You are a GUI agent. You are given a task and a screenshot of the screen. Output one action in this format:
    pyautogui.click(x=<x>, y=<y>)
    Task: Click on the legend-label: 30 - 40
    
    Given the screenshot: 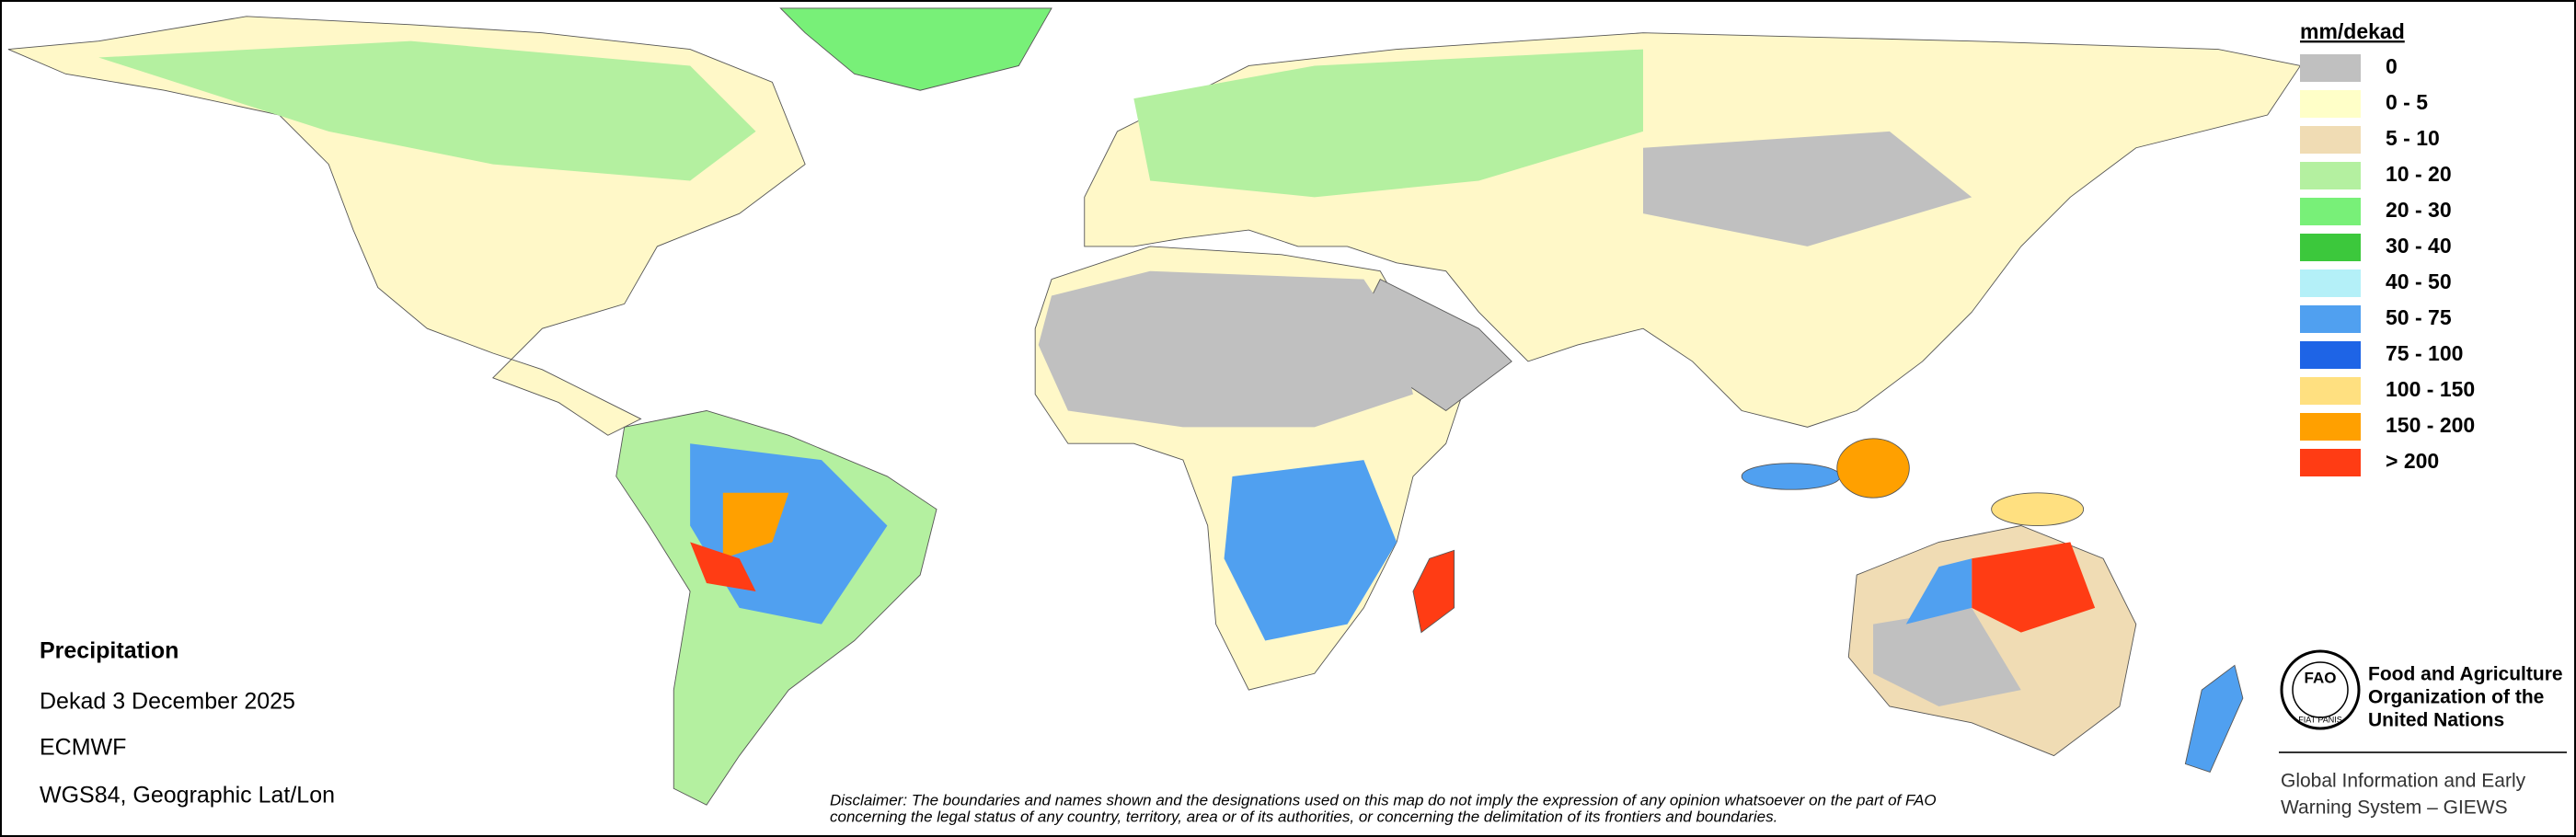 What is the action you would take?
    pyautogui.click(x=2419, y=246)
    